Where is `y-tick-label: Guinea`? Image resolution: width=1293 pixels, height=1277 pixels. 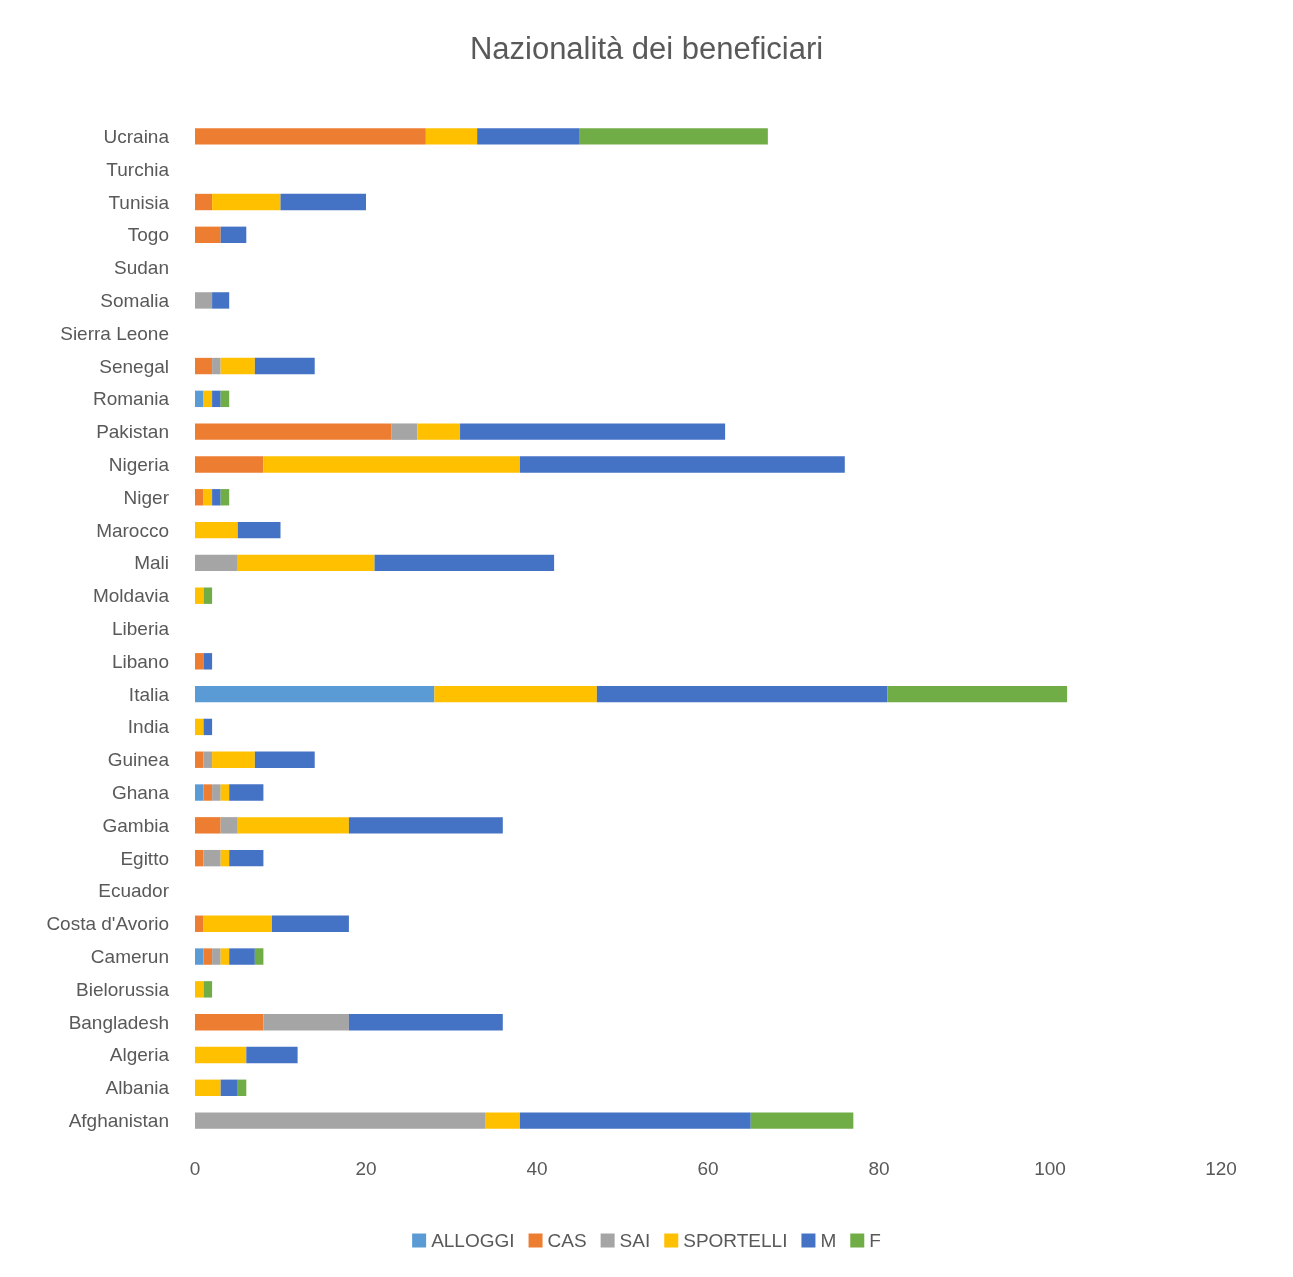
y-tick-label: Guinea is located at coordinates (138, 760).